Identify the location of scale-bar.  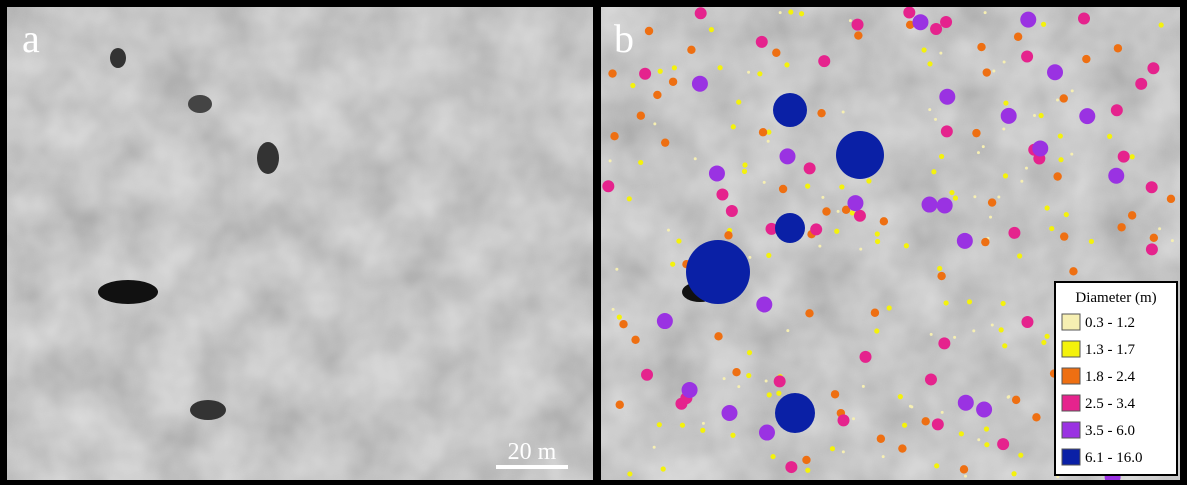
(532, 467).